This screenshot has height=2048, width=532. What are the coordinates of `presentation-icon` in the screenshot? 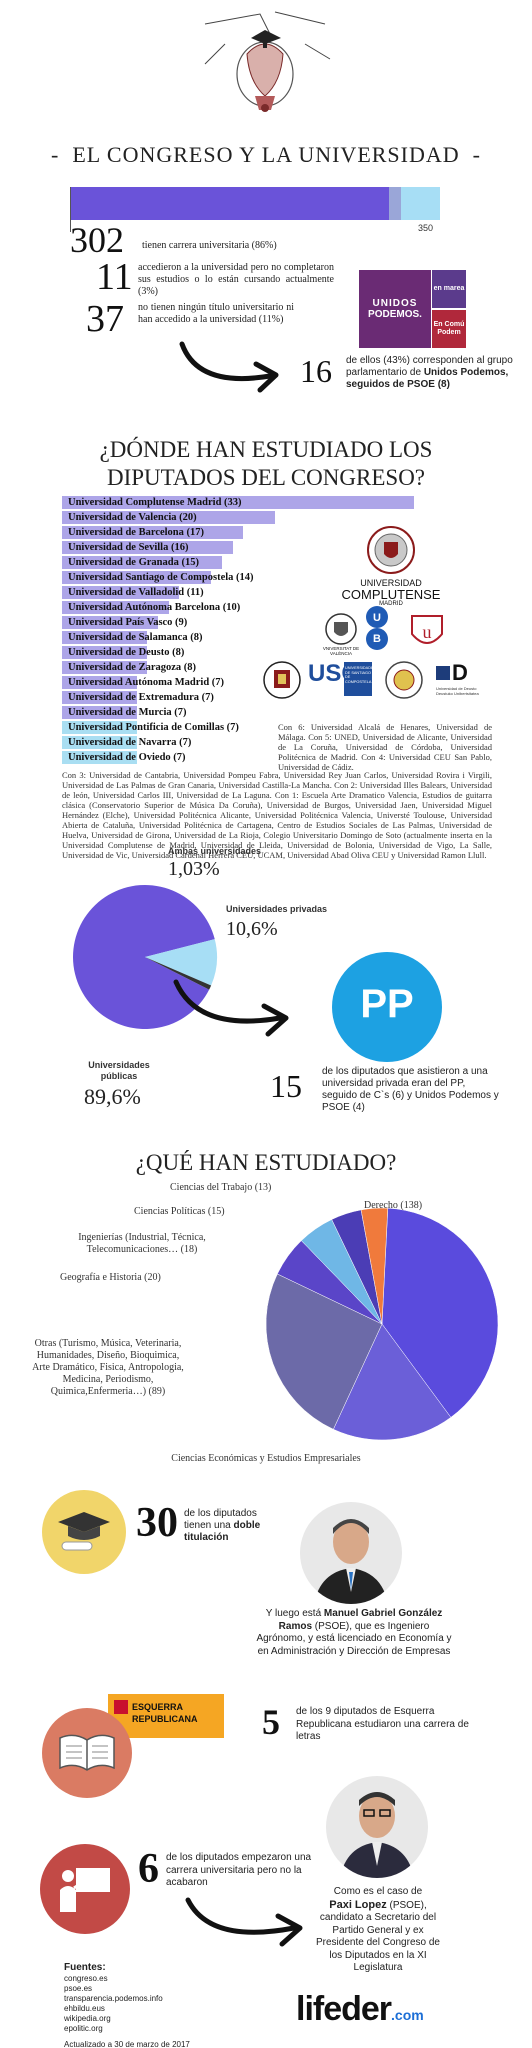 It's located at (85, 1890).